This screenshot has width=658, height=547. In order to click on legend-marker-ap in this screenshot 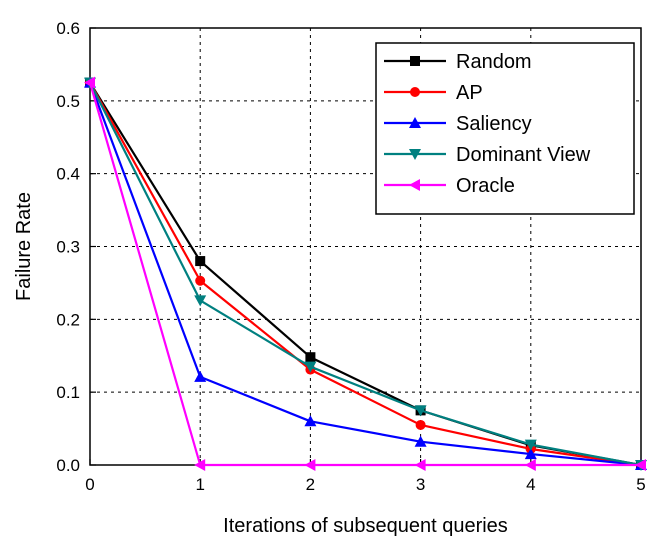, I will do `click(415, 92)`.